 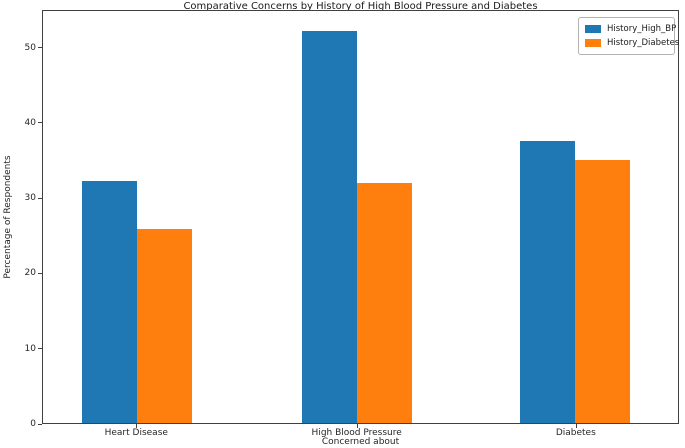 What do you see at coordinates (30, 273) in the screenshot?
I see `ytick-label: 20` at bounding box center [30, 273].